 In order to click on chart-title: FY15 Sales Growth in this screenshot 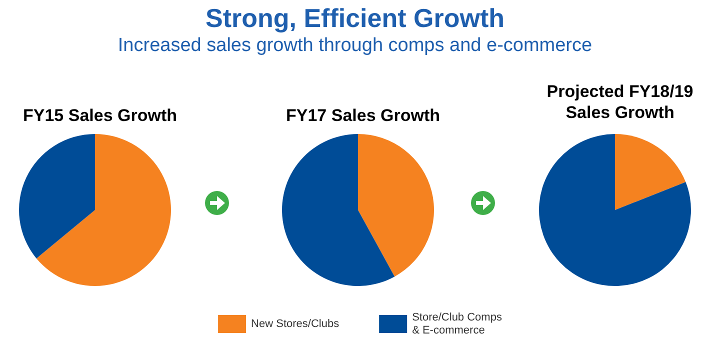, I will do `click(100, 115)`.